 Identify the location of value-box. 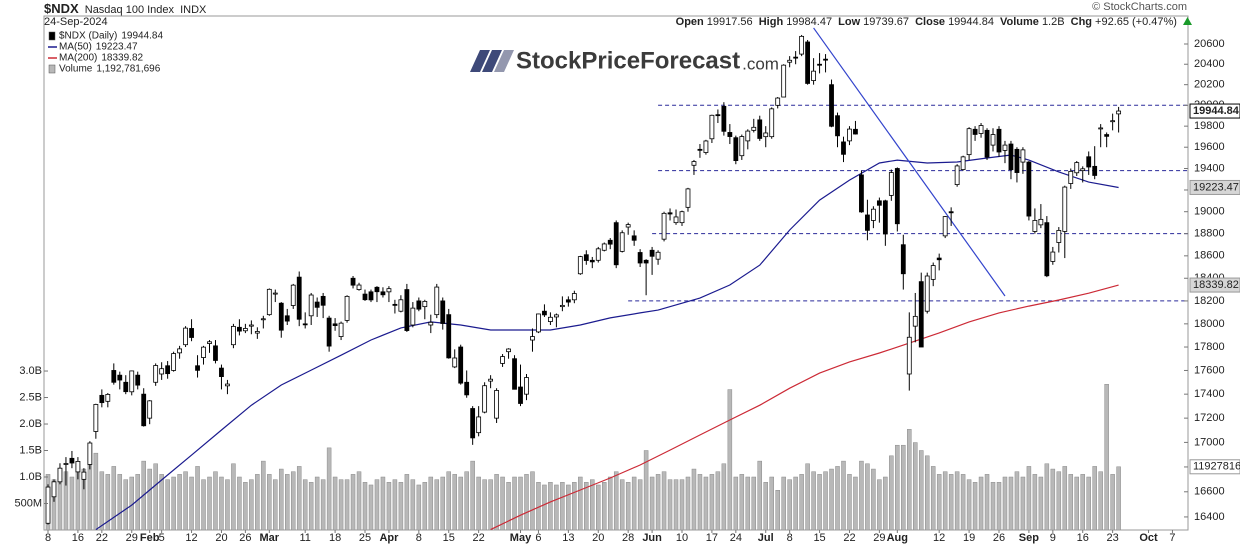
(1214, 111).